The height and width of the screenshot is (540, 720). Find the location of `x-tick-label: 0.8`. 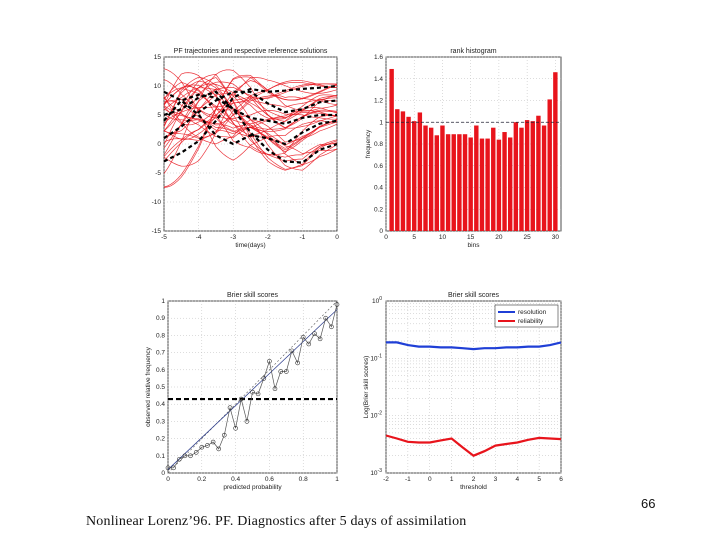

x-tick-label: 0.8 is located at coordinates (303, 479).